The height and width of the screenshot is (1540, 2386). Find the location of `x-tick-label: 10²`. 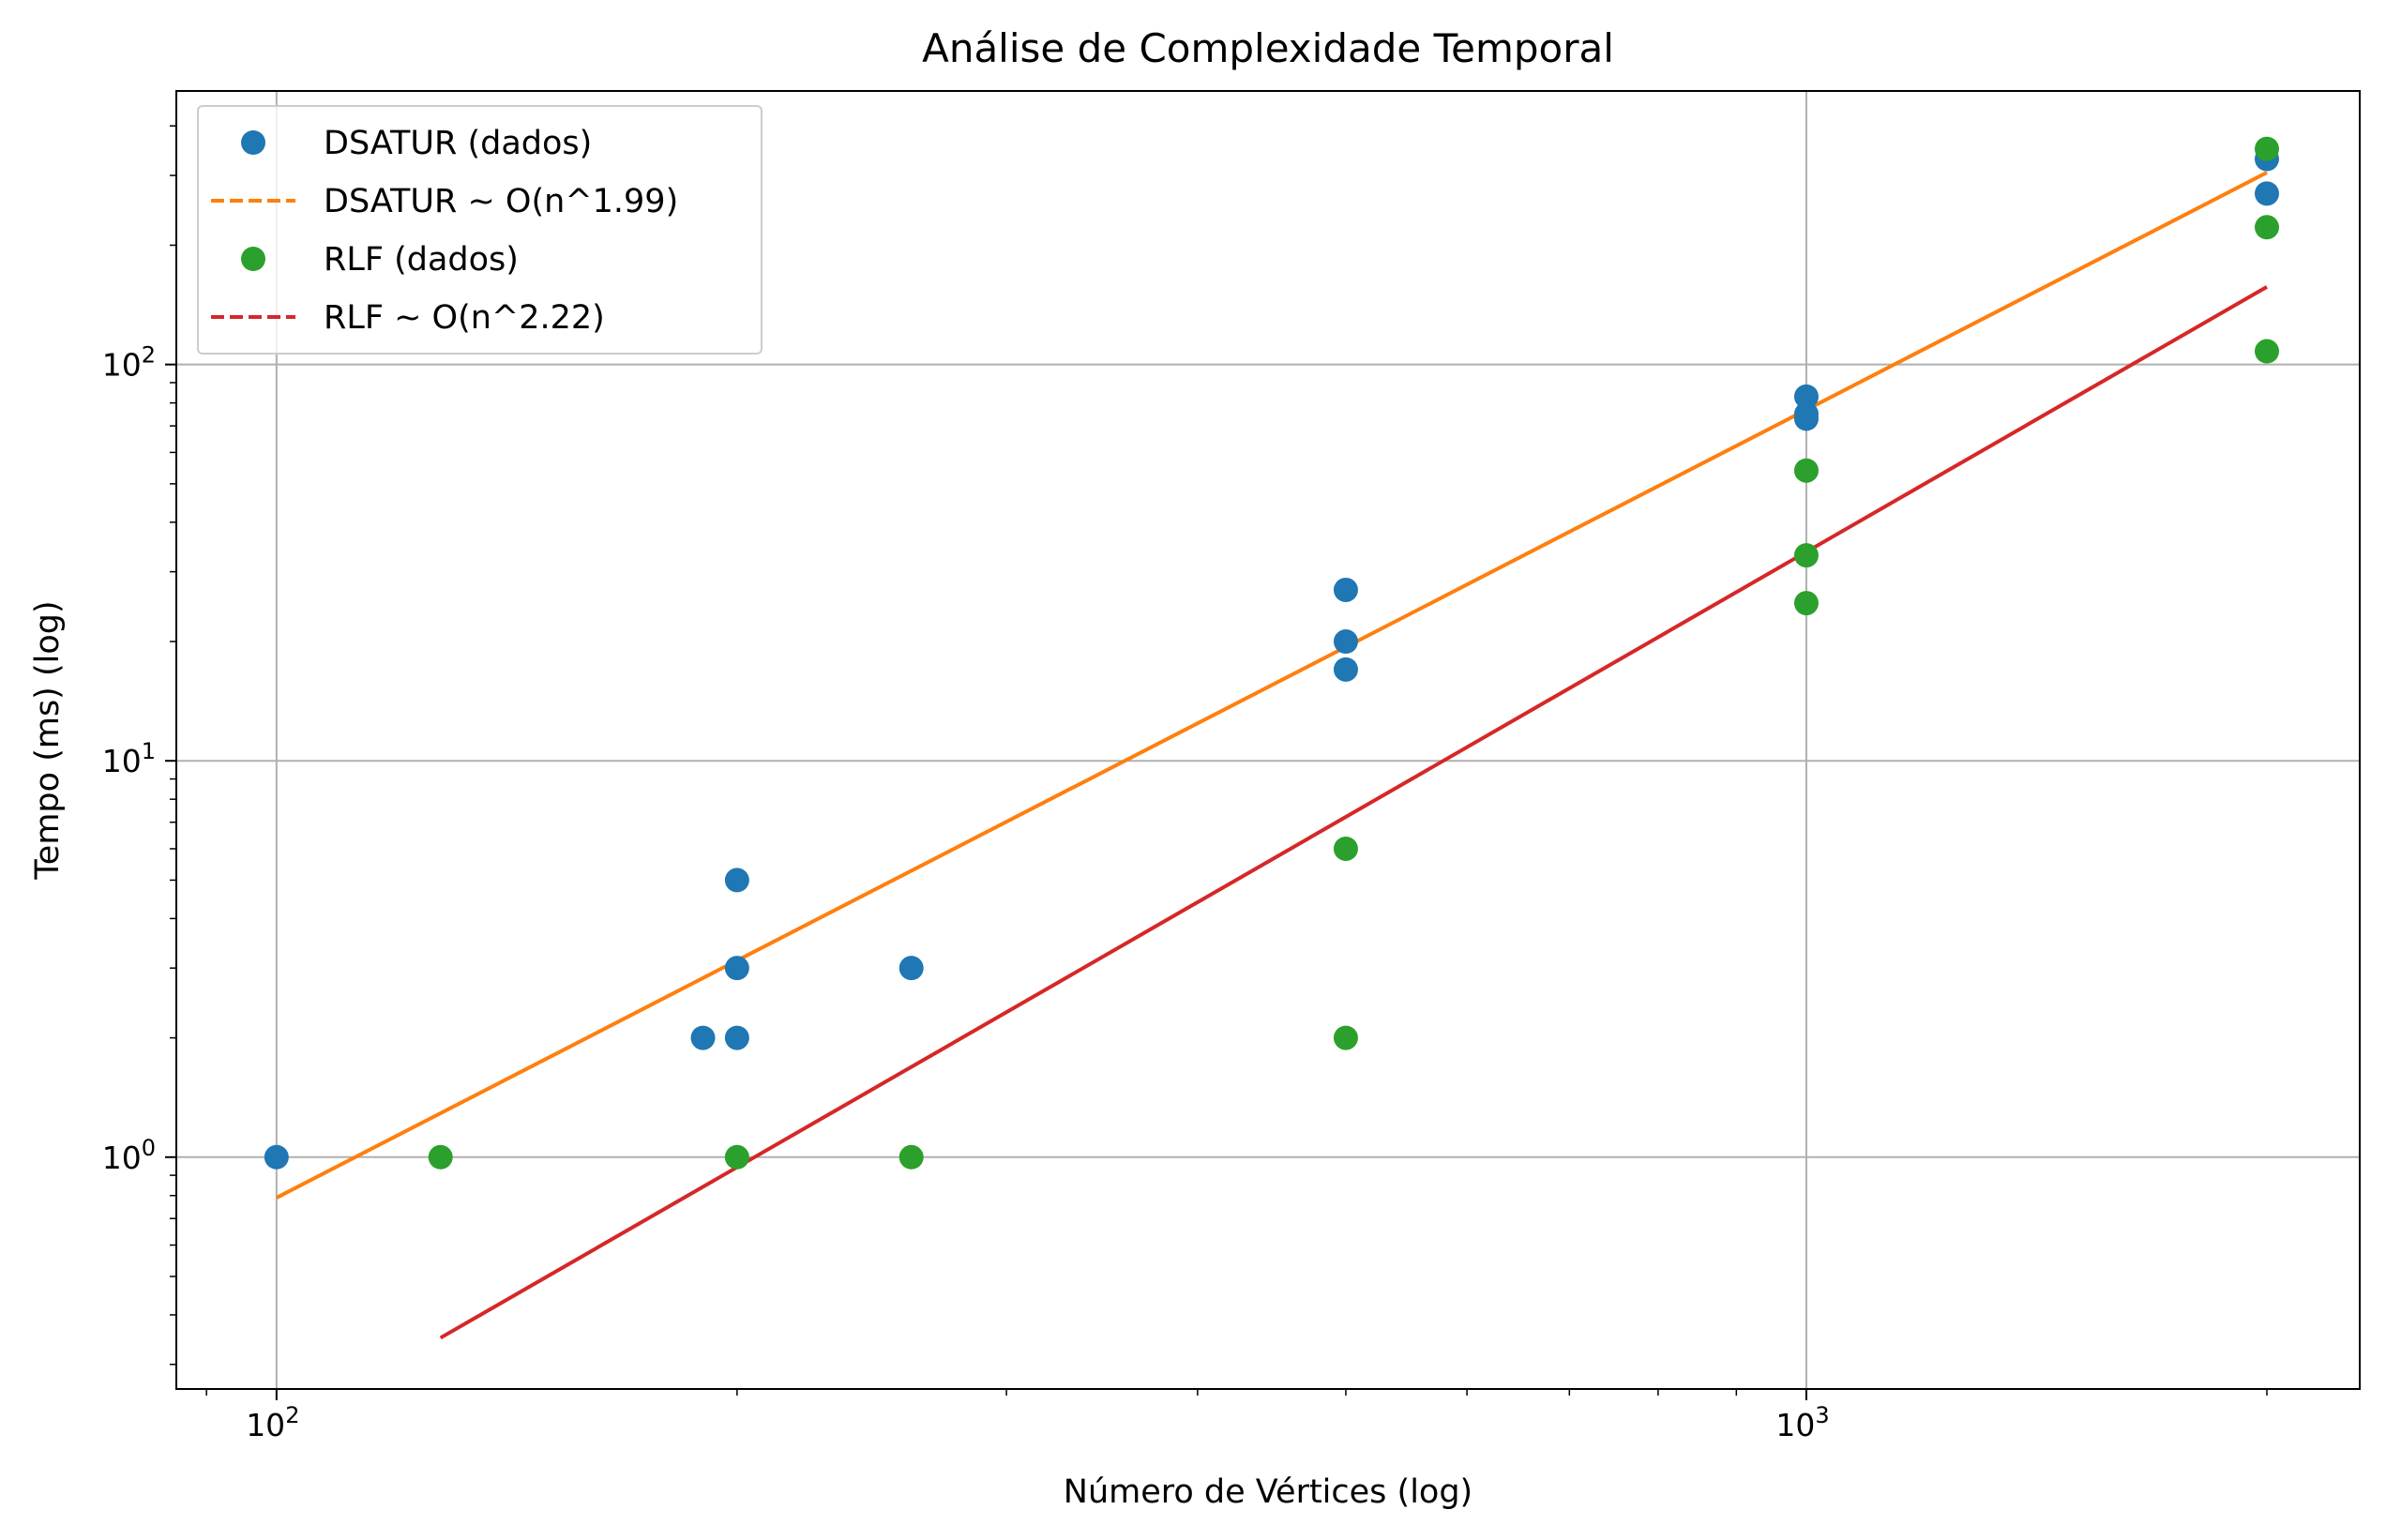

x-tick-label: 10² is located at coordinates (272, 1422).